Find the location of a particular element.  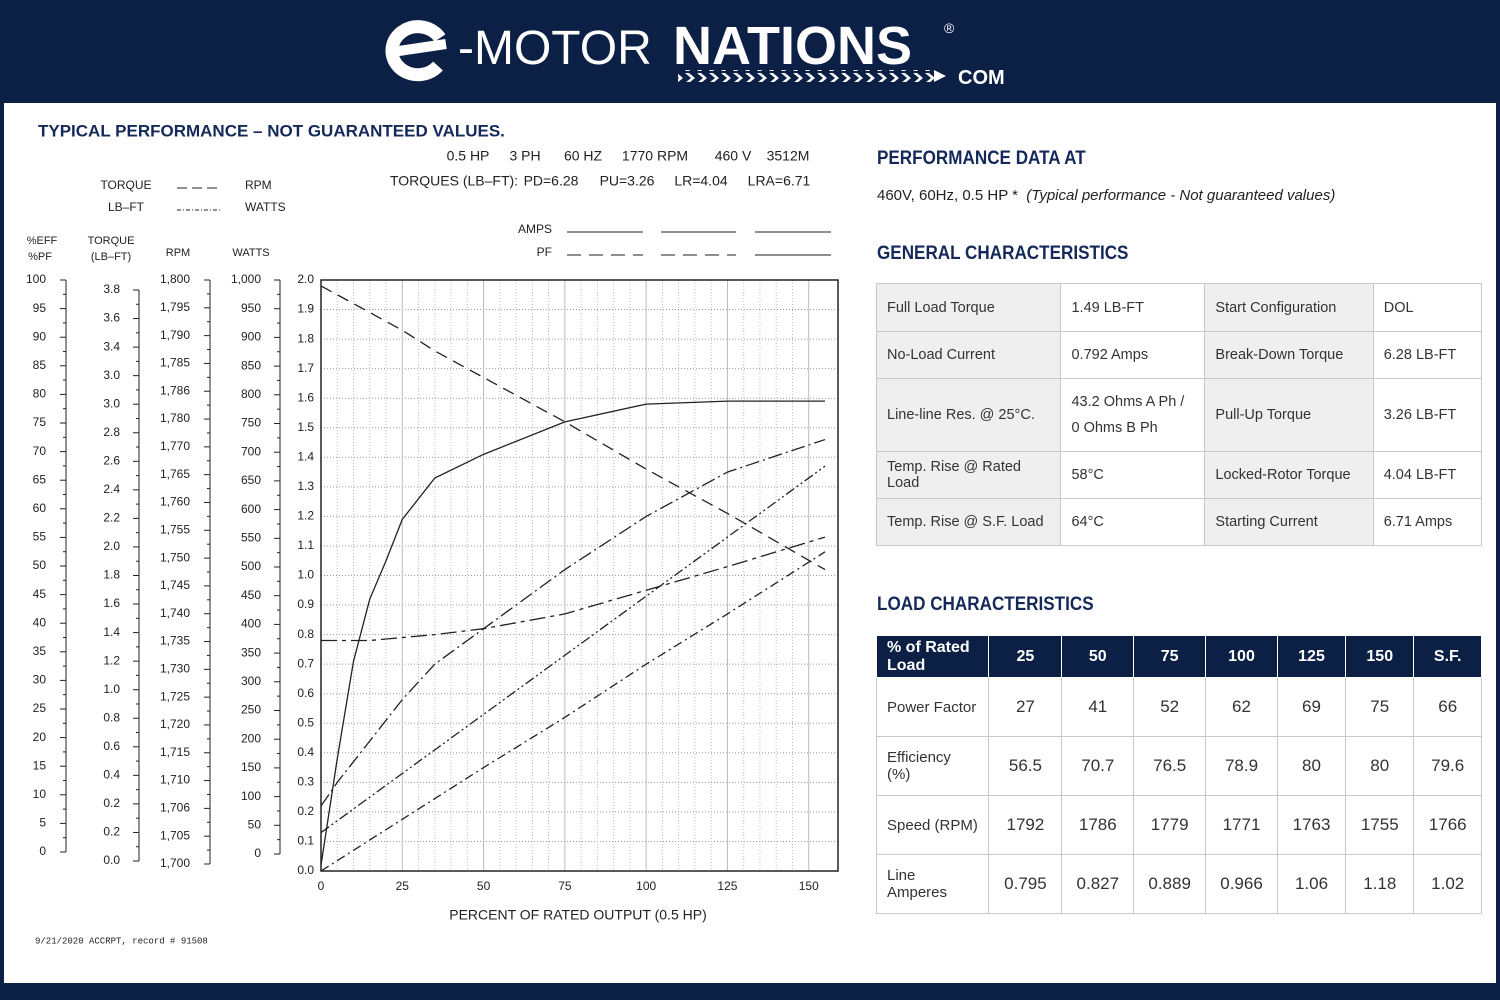

table-cell: 1.06 is located at coordinates (1311, 884).